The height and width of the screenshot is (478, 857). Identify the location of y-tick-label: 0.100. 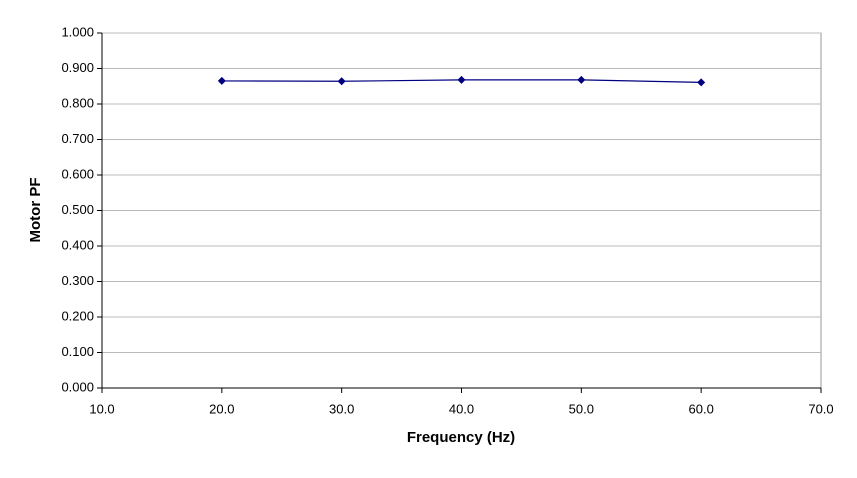
(77, 351).